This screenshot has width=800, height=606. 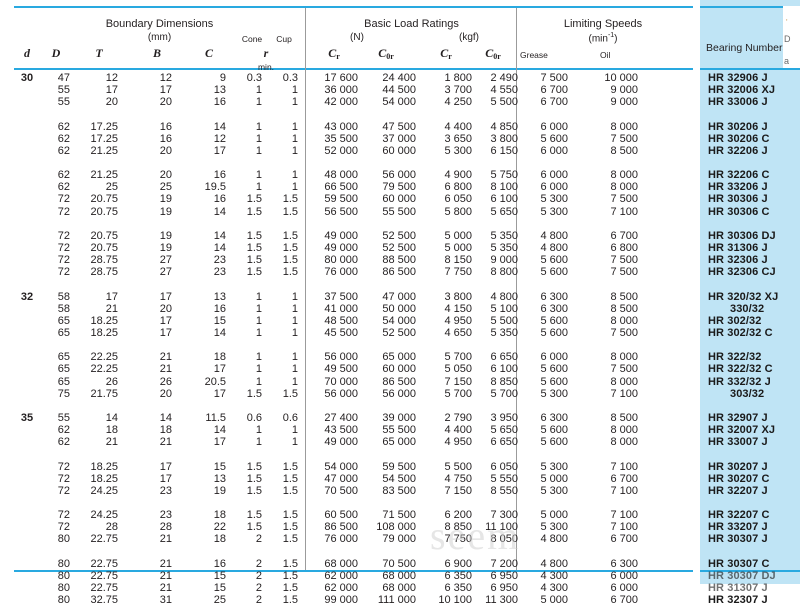 I want to click on bearing-number-item: HR 31306 J, so click(x=738, y=247).